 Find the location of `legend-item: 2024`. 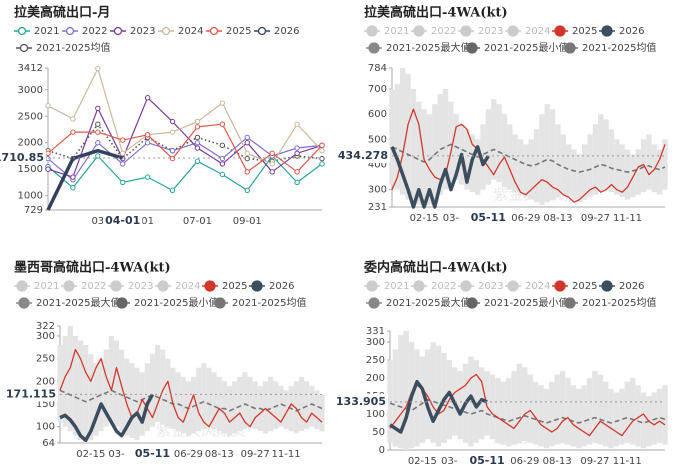

legend-item: 2024 is located at coordinates (180, 31).